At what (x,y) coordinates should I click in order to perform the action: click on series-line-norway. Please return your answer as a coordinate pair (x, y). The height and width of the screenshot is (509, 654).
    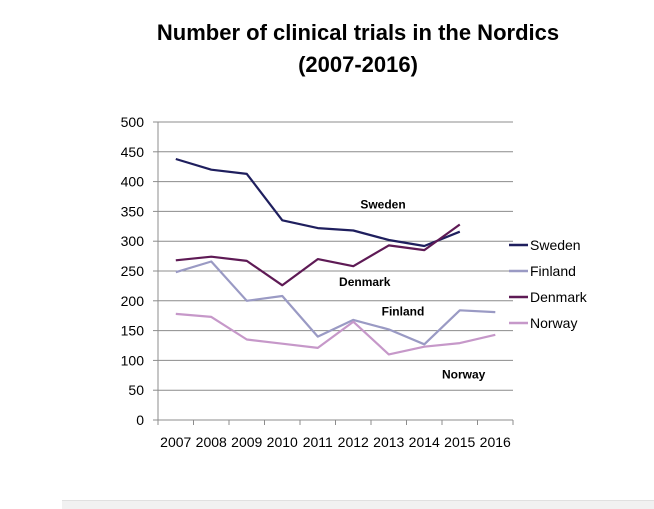
    Looking at the image, I should click on (335, 334).